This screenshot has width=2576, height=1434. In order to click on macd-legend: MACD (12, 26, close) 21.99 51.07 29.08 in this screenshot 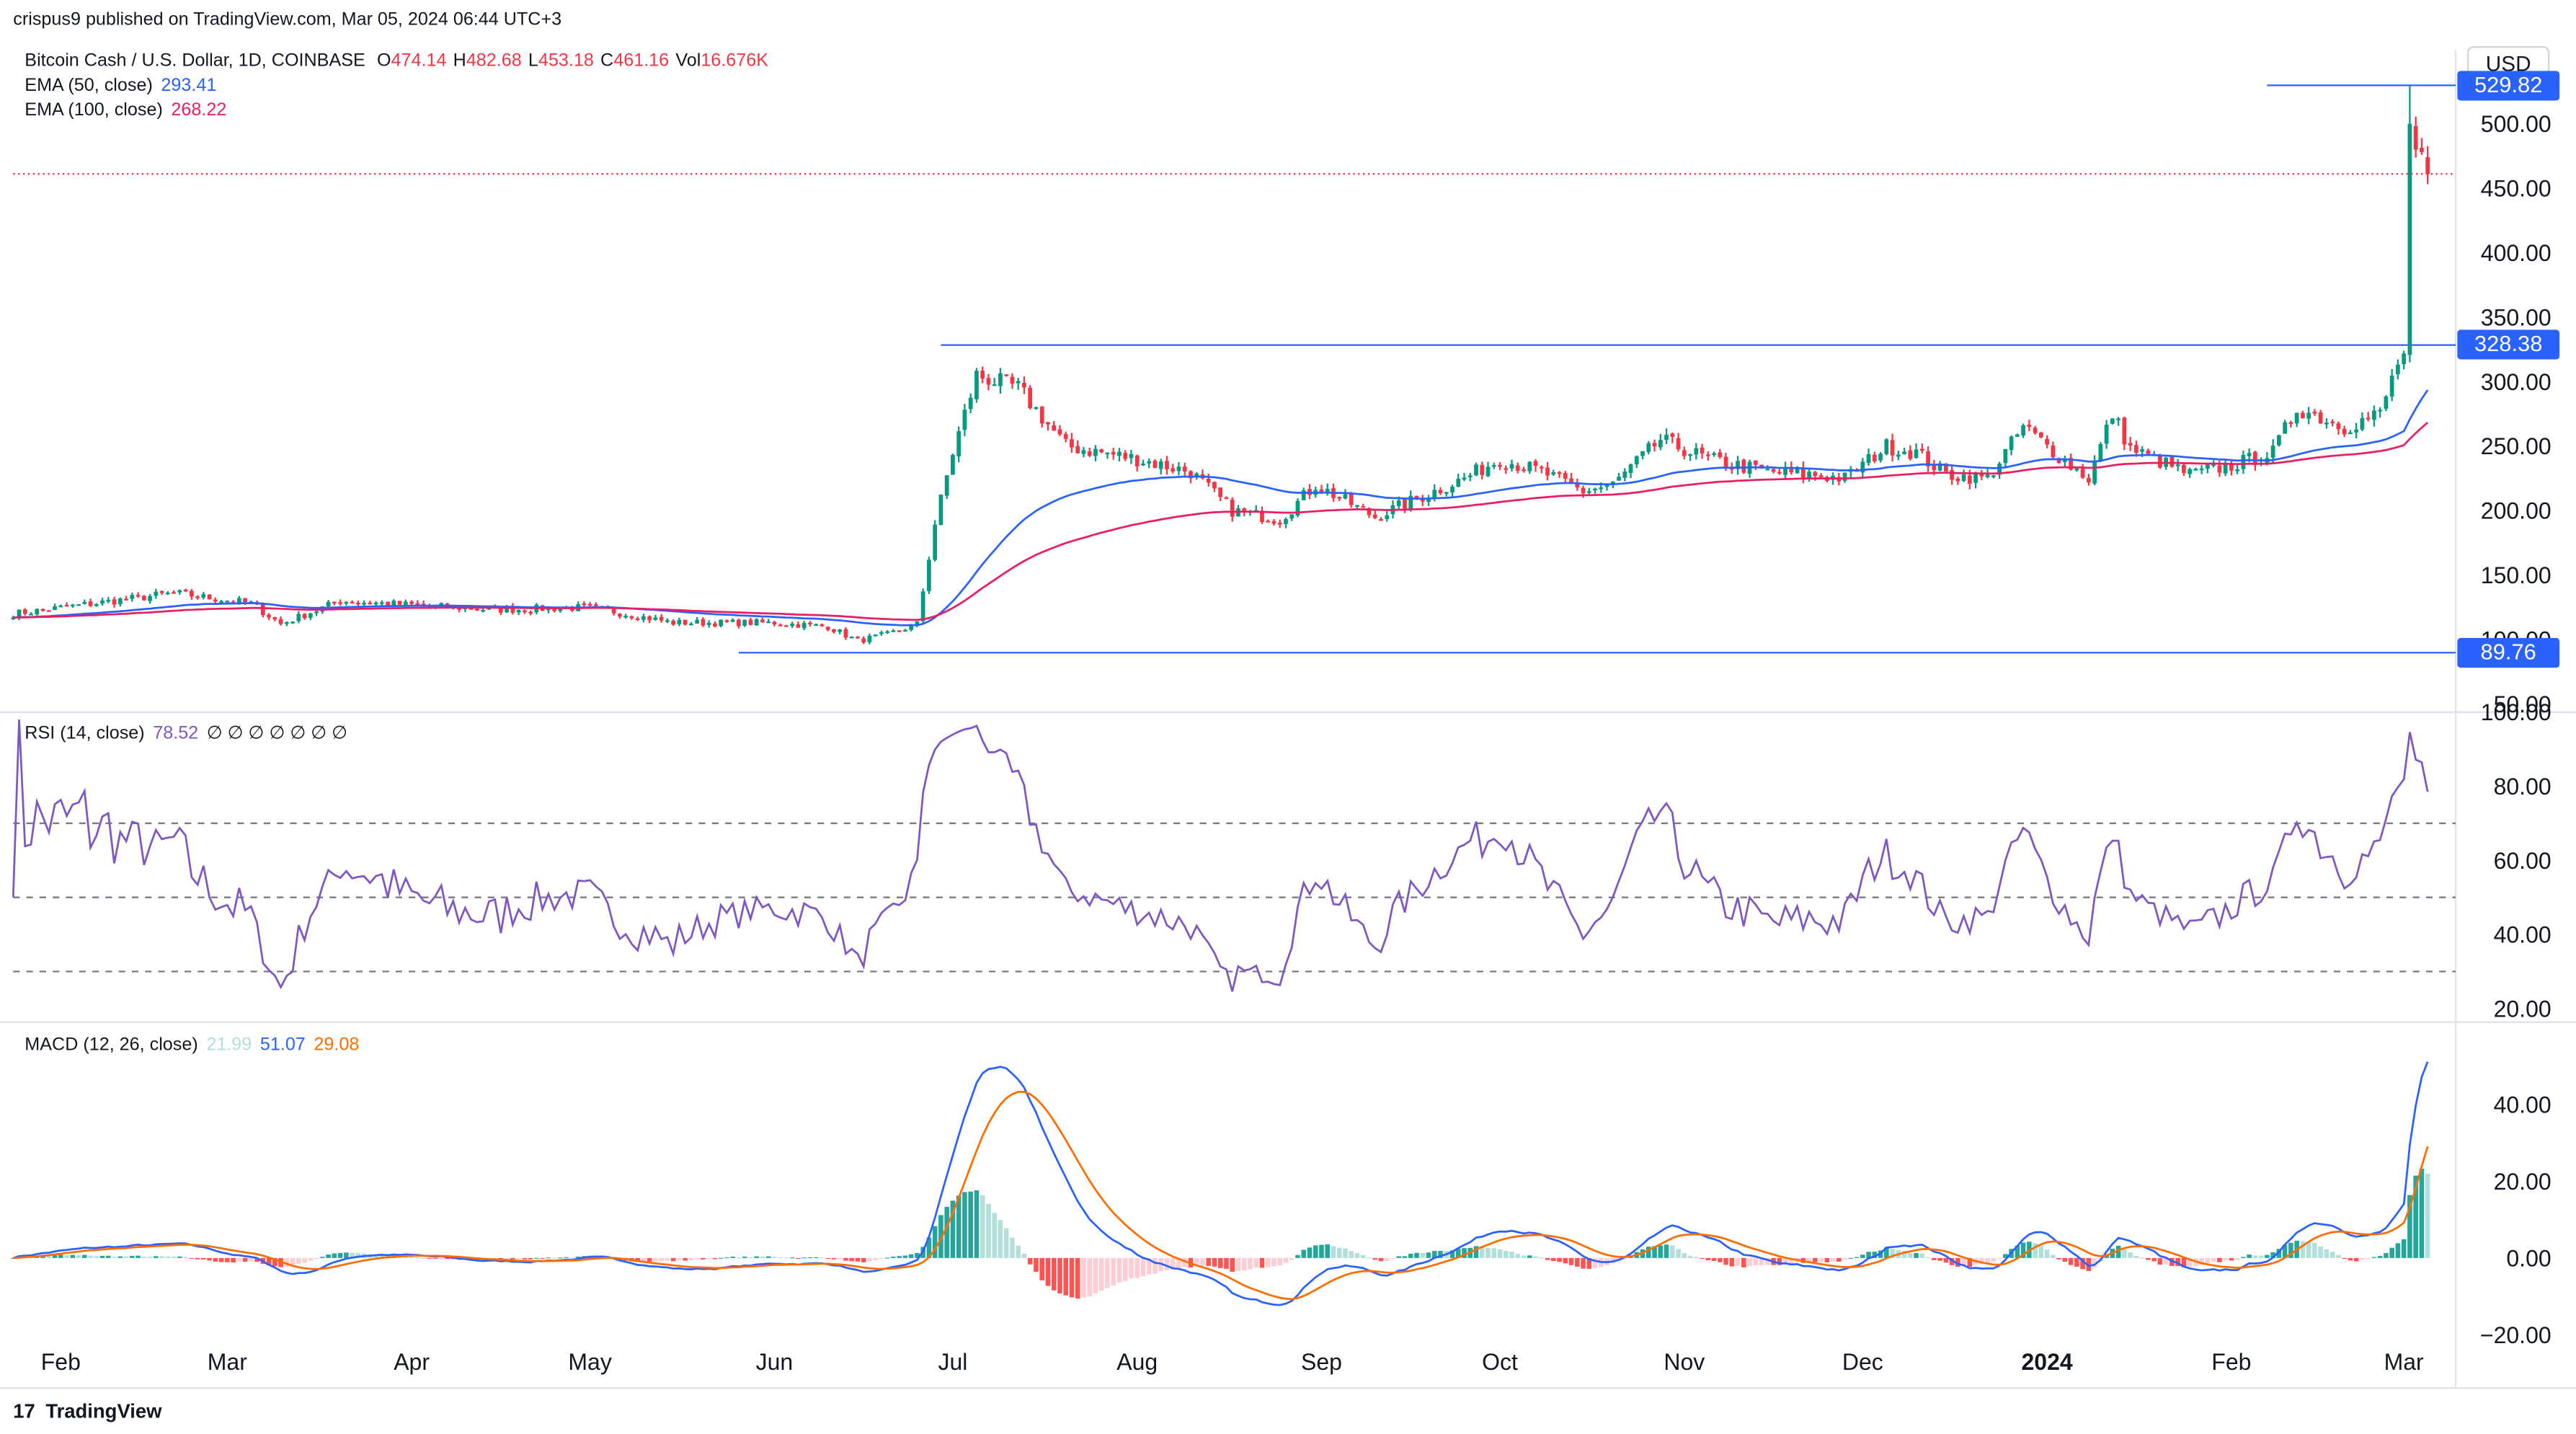, I will do `click(192, 1045)`.